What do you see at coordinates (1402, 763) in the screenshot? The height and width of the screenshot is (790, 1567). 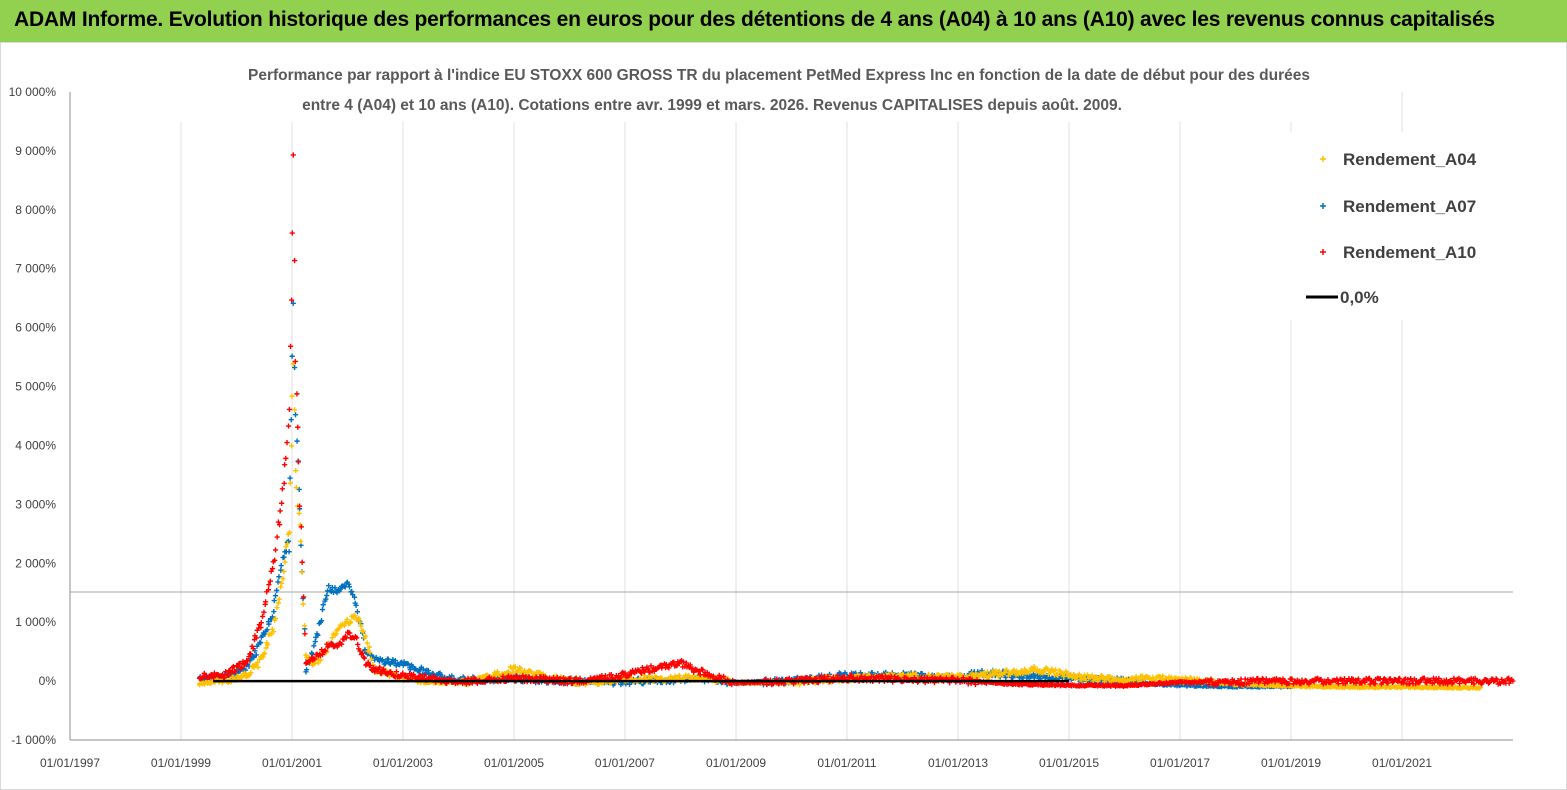 I see `x-tick-label: 01/01/2021` at bounding box center [1402, 763].